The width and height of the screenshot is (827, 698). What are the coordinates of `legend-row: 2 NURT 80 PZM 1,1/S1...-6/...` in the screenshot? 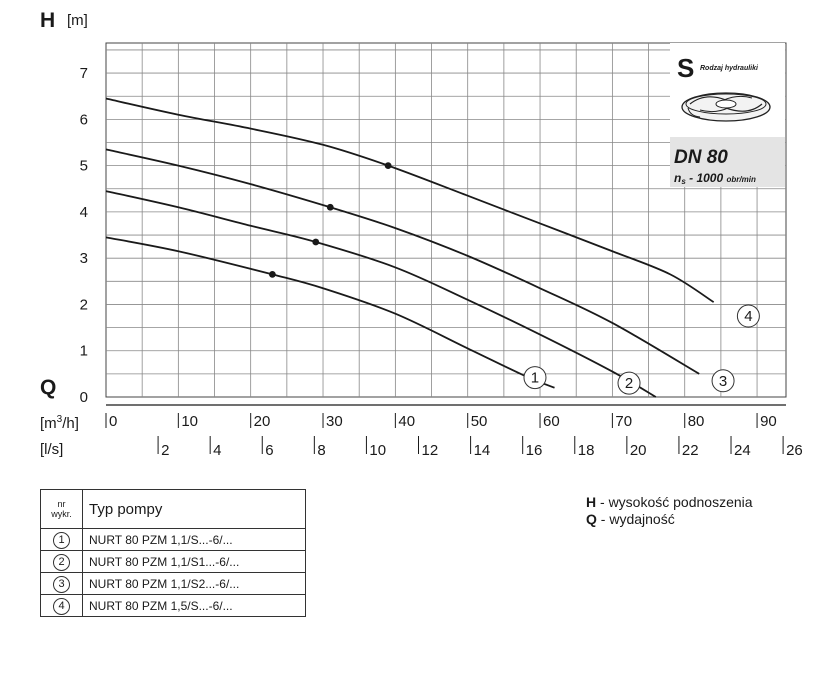 It's located at (173, 561).